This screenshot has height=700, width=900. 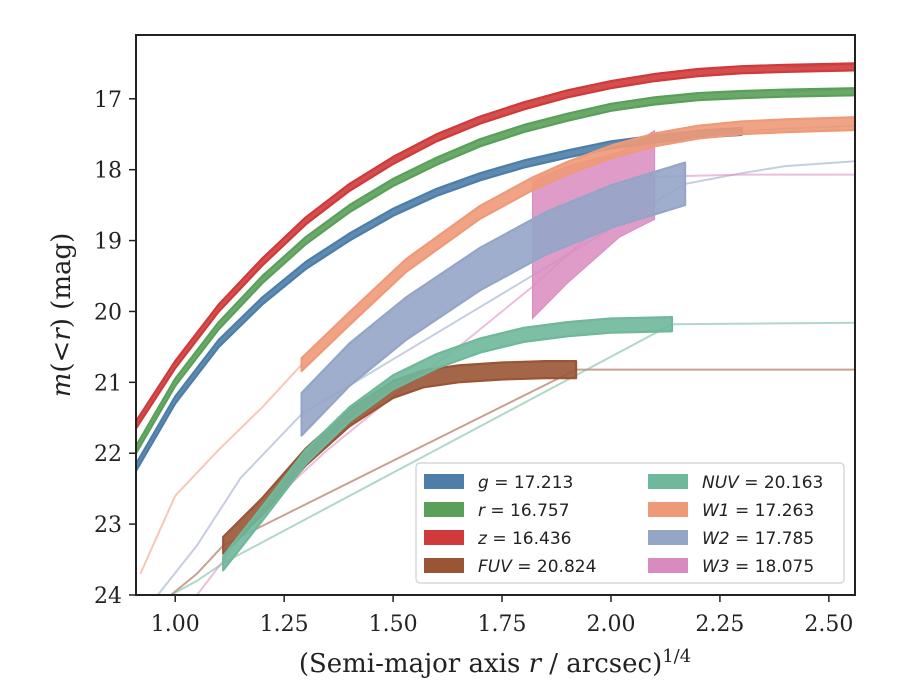 What do you see at coordinates (108, 454) in the screenshot?
I see `y-tick-label: 22` at bounding box center [108, 454].